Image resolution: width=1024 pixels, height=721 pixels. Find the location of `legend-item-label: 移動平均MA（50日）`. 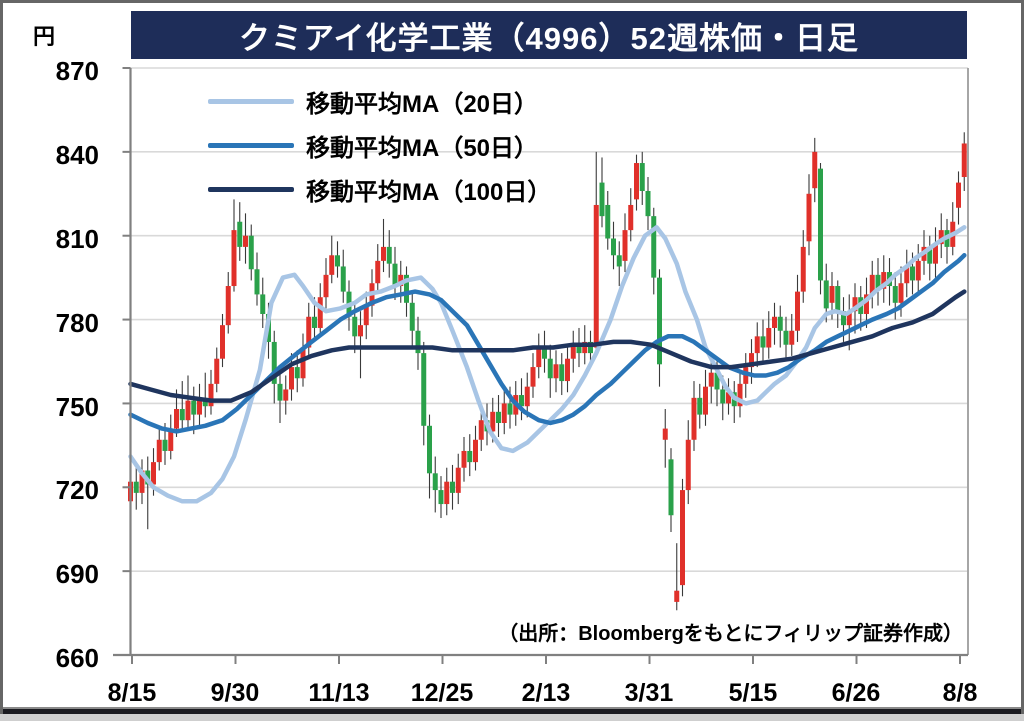

legend-item-label: 移動平均MA（50日） is located at coordinates (422, 148).